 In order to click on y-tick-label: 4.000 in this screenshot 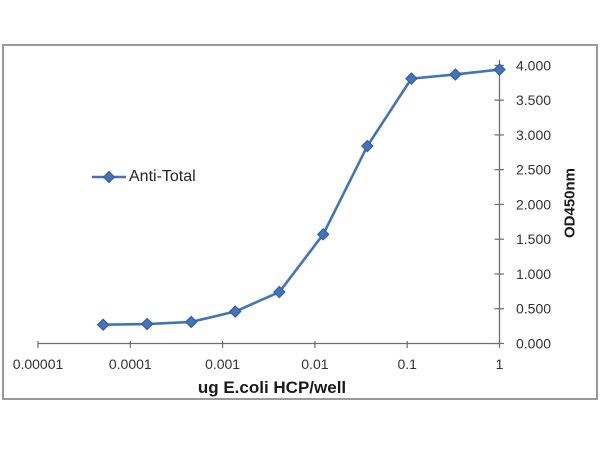, I will do `click(533, 65)`.